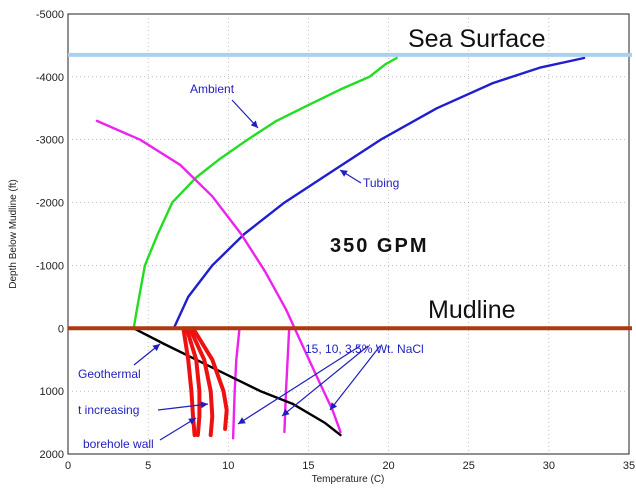  What do you see at coordinates (50, 141) in the screenshot?
I see `y-tick-label: -3000` at bounding box center [50, 141].